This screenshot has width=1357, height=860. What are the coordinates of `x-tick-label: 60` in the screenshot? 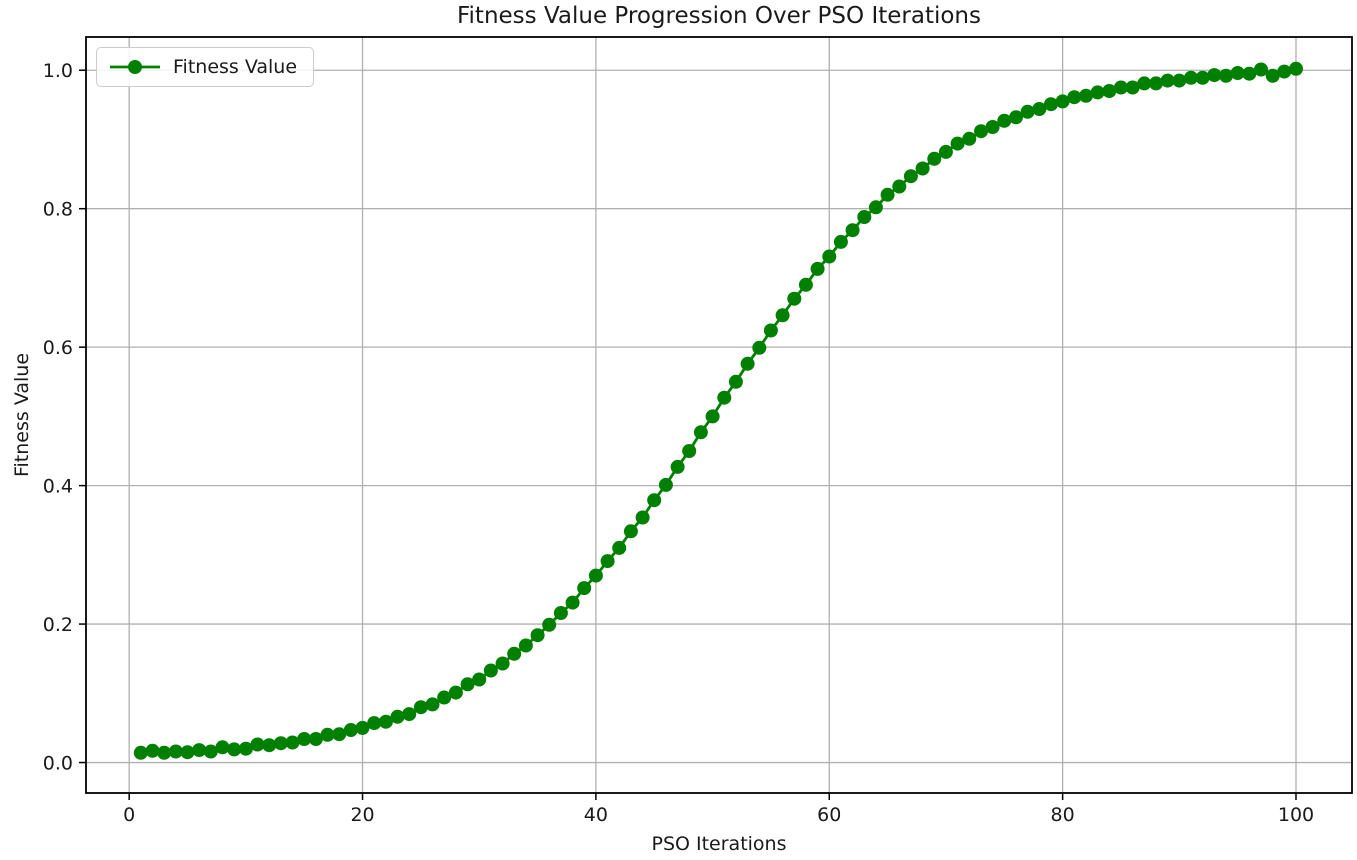 It's located at (829, 815).